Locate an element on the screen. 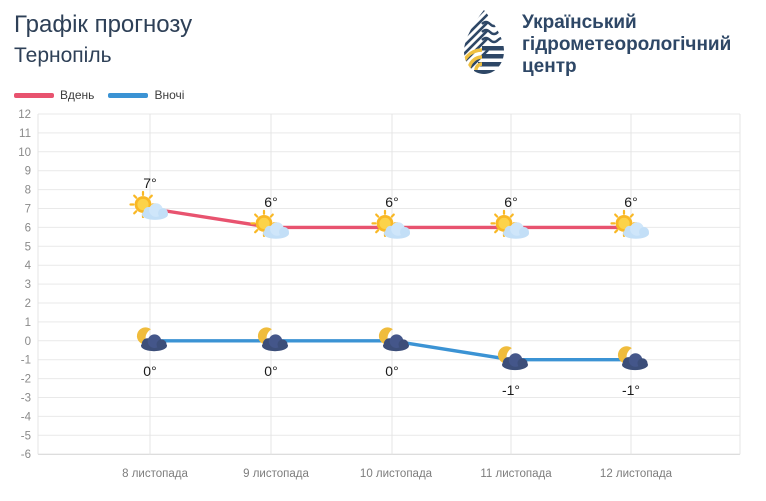 The image size is (766, 501). x-tick-label: 9 листопада is located at coordinates (276, 474).